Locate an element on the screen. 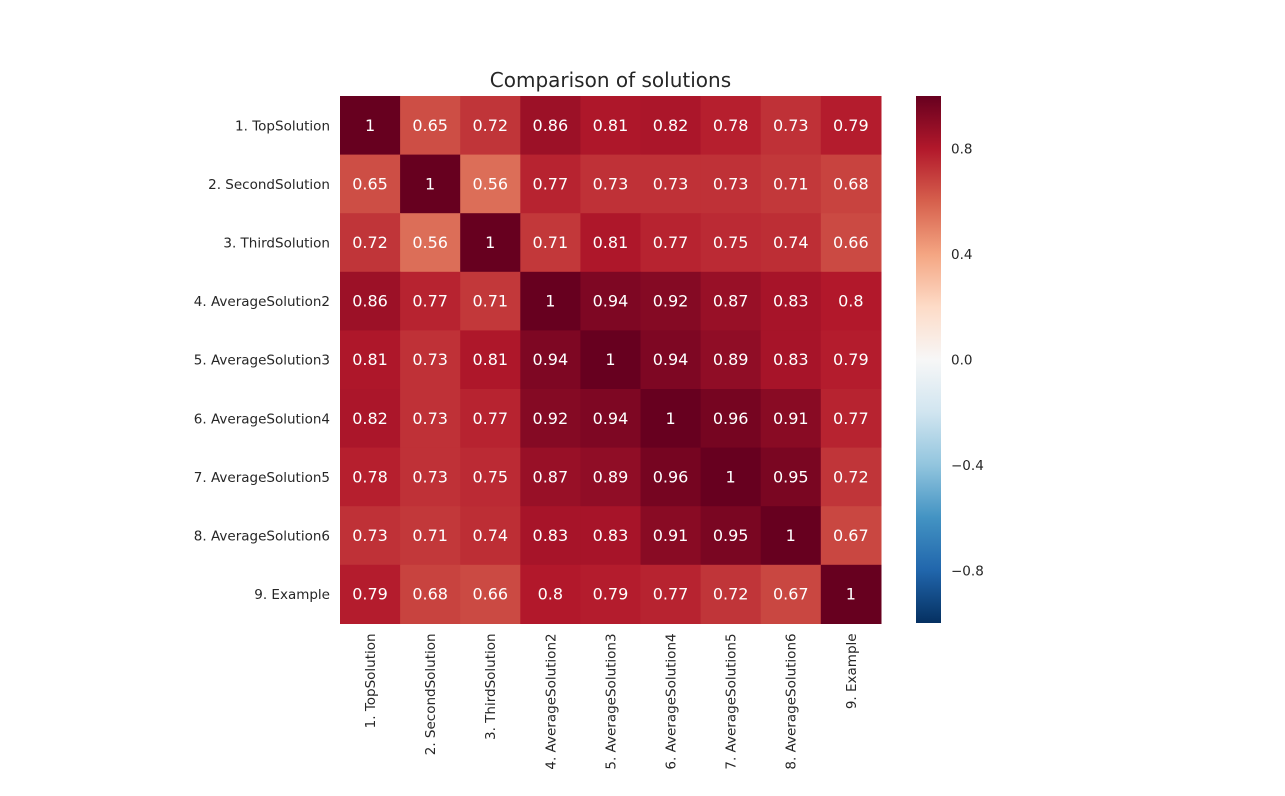 Image resolution: width=1285 pixels, height=796 pixels. cell-annotation: 0.8 is located at coordinates (850, 301).